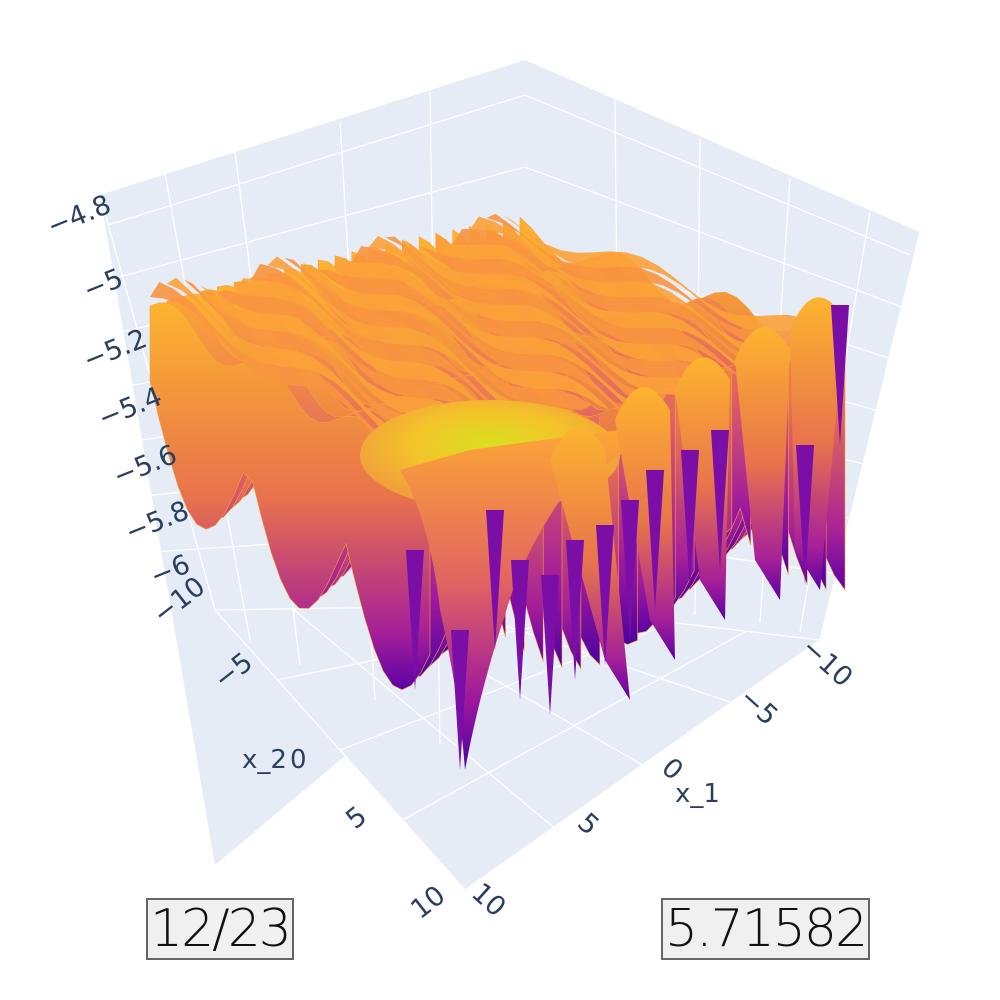  What do you see at coordinates (697, 794) in the screenshot?
I see `x1-axis-title: x_1` at bounding box center [697, 794].